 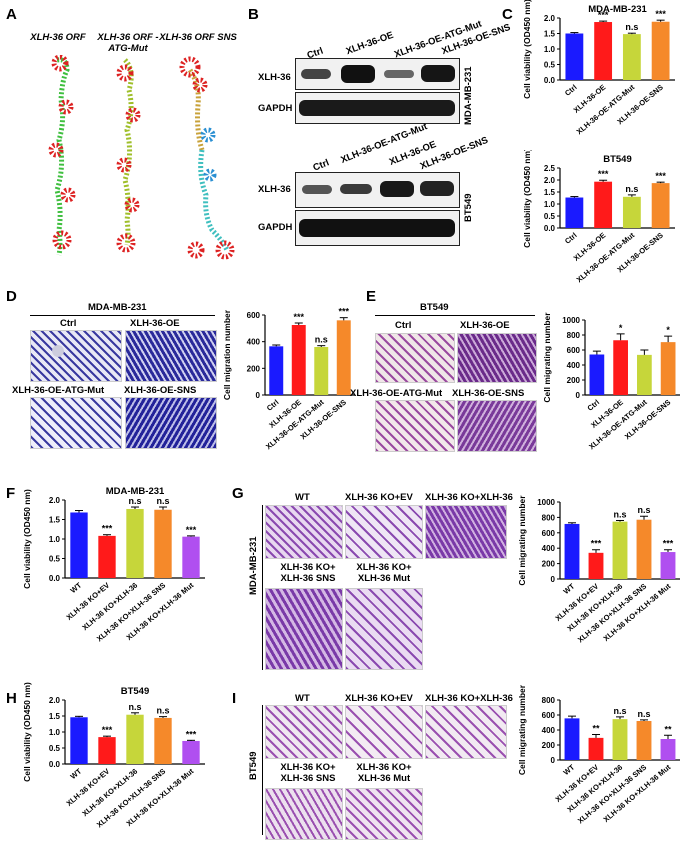 What do you see at coordinates (488, 393) in the screenshot?
I see `e-label-sns: XLH-36-OE-SNS` at bounding box center [488, 393].